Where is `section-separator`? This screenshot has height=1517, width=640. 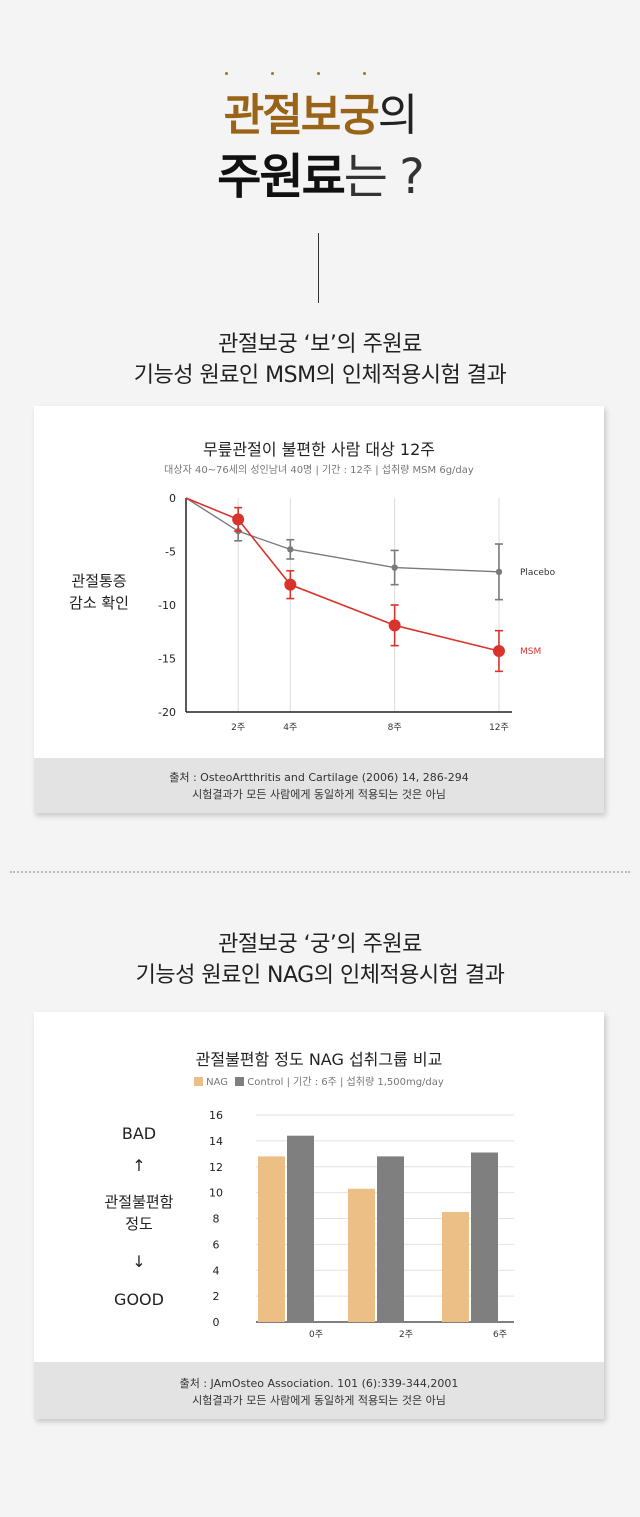
section-separator is located at coordinates (320, 872).